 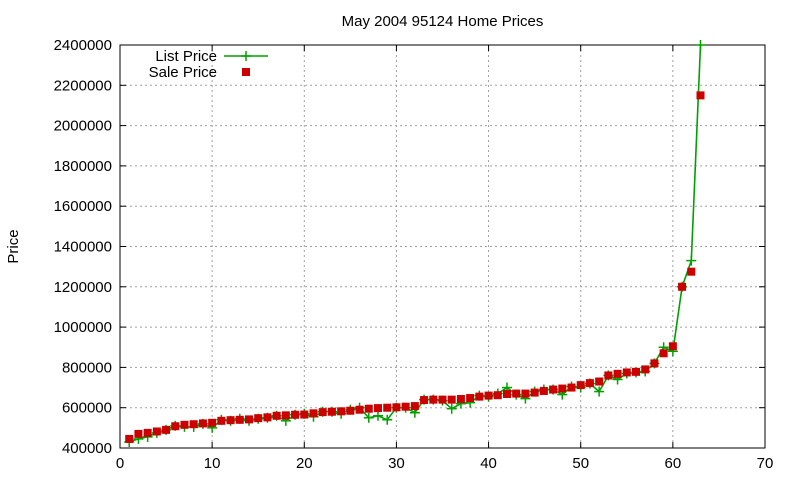 What do you see at coordinates (87, 367) in the screenshot?
I see `y-tick-label: 800000` at bounding box center [87, 367].